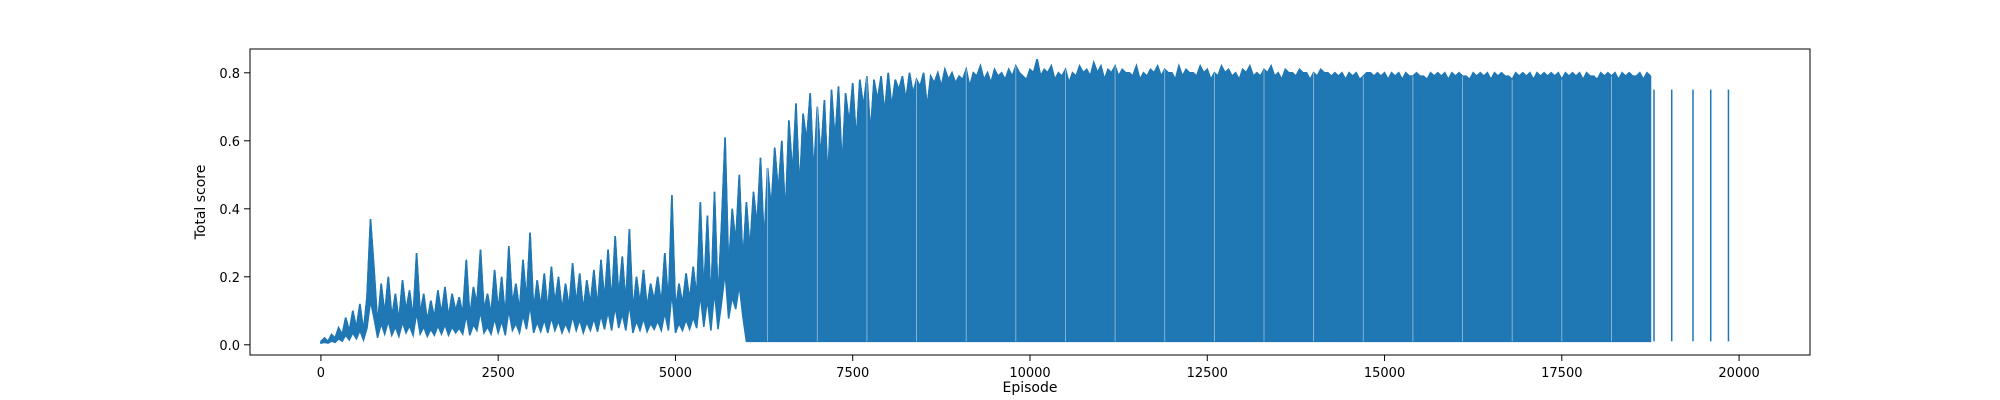 This screenshot has width=2000, height=400. I want to click on x-tick-label: 10000, so click(1029, 373).